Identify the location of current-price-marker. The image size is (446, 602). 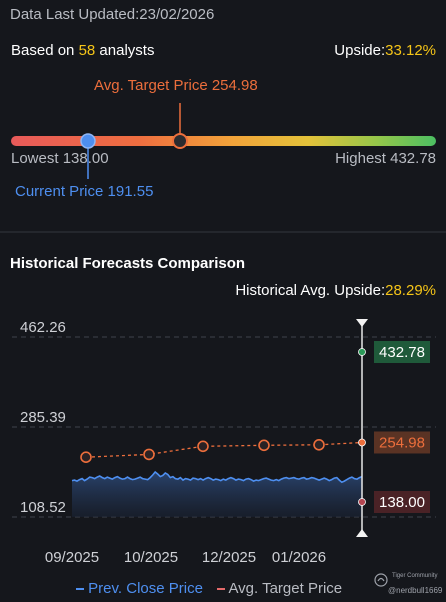
(88, 141).